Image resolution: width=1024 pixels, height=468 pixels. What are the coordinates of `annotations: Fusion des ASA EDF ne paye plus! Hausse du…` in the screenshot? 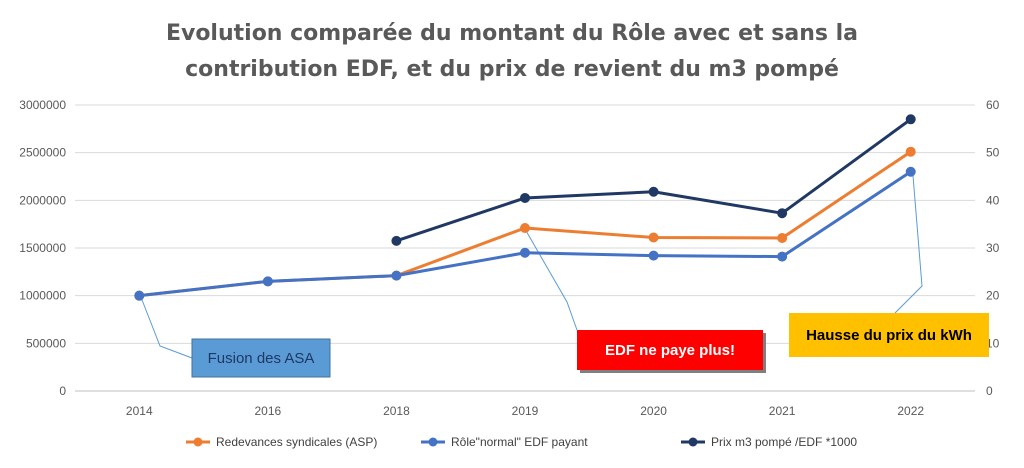 It's located at (590, 345).